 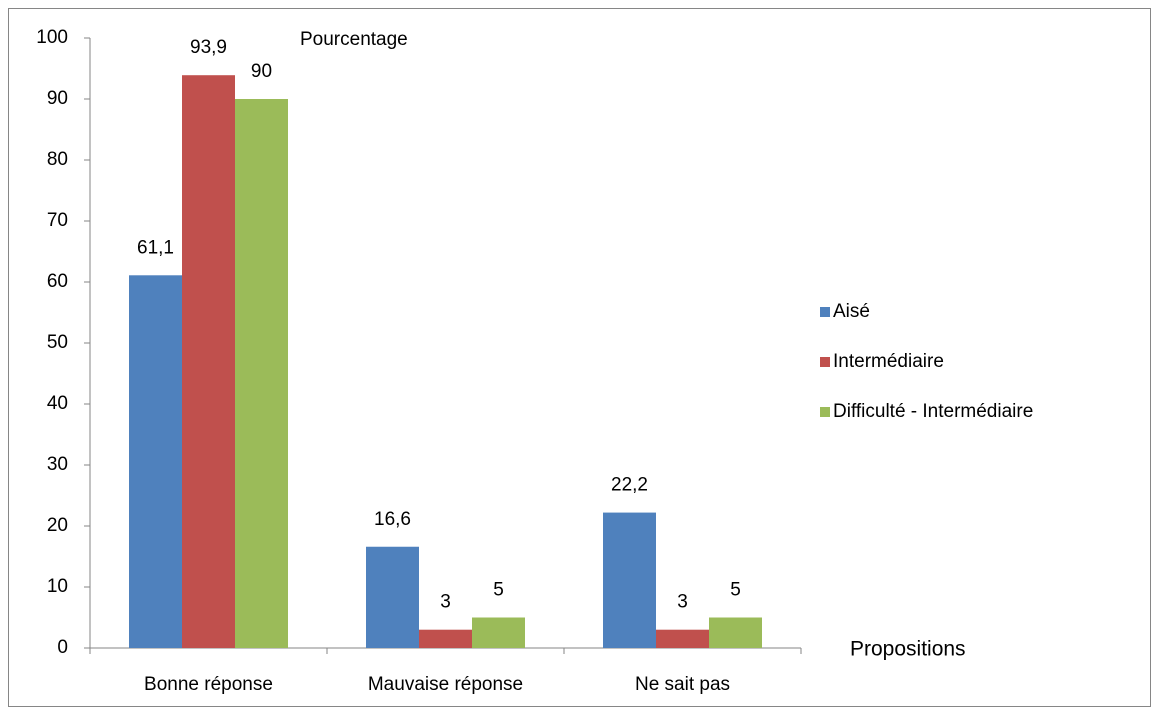 What do you see at coordinates (261, 71) in the screenshot?
I see `data-label: 90` at bounding box center [261, 71].